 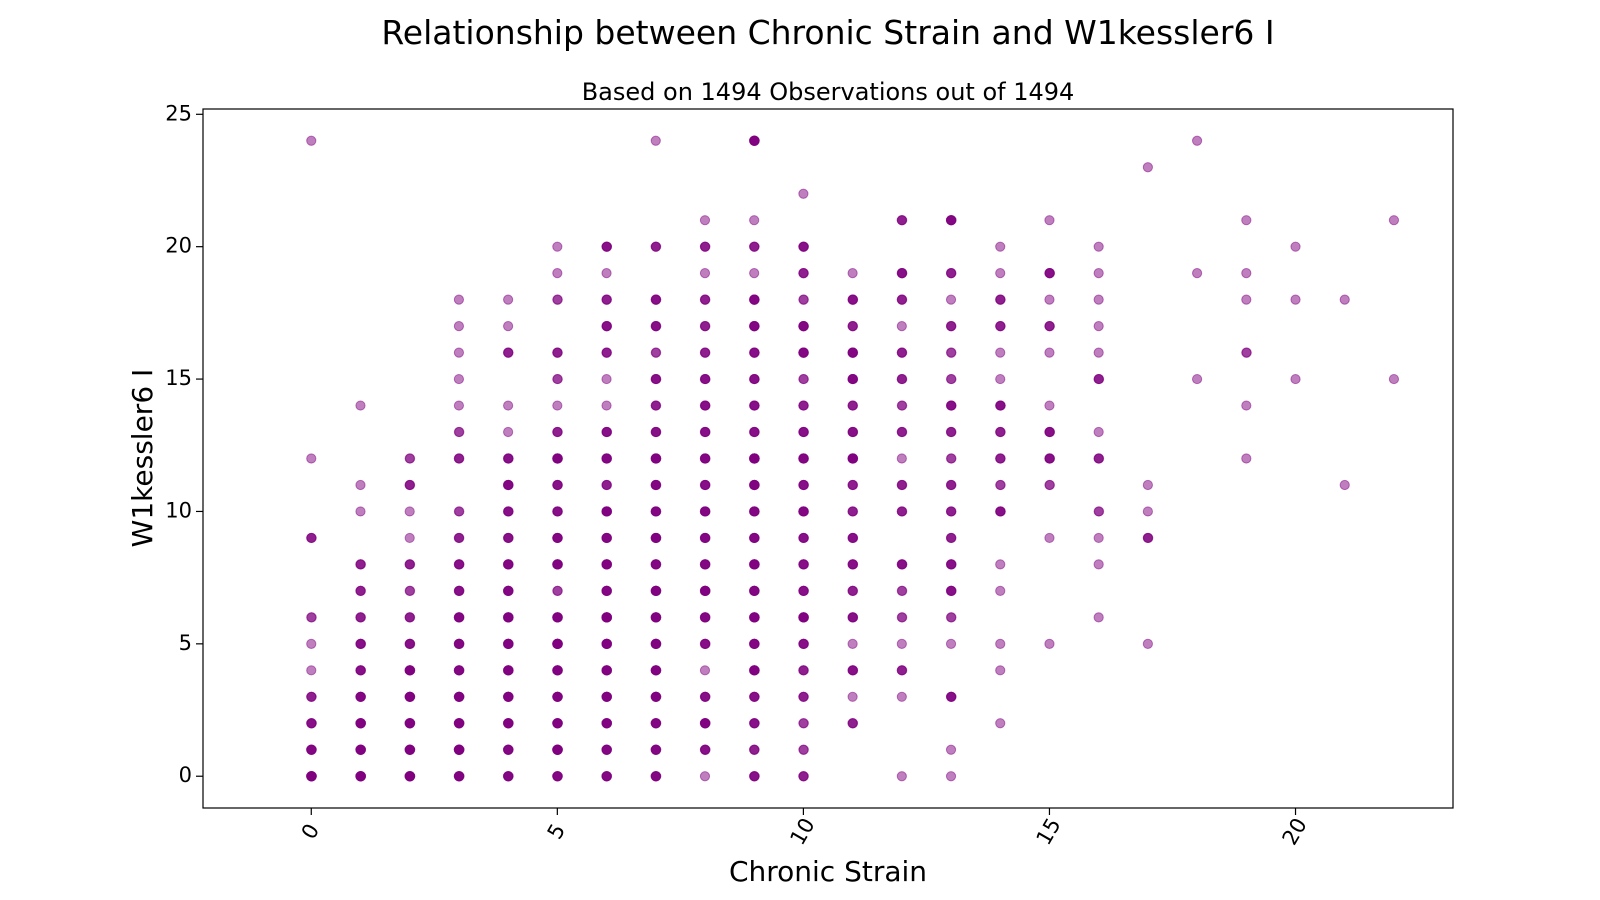 I want to click on chart-subtitle: Based on 1494 Observations out of 1494, so click(x=828, y=92).